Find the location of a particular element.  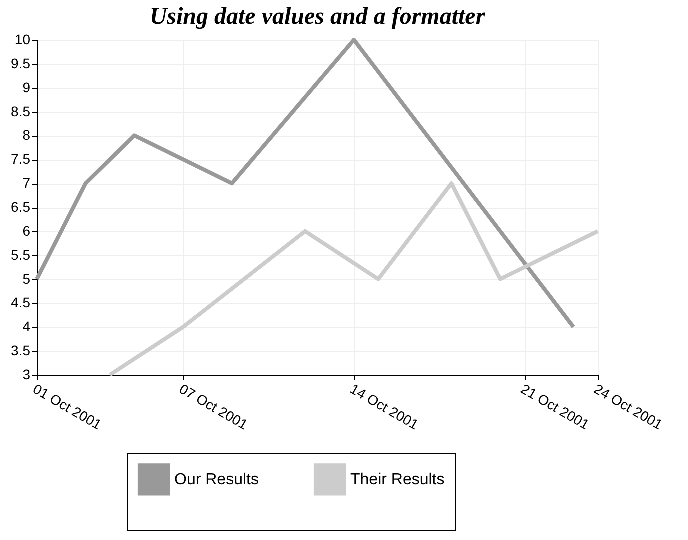

x-tick-label: 14 Oct 2001 is located at coordinates (385, 406).